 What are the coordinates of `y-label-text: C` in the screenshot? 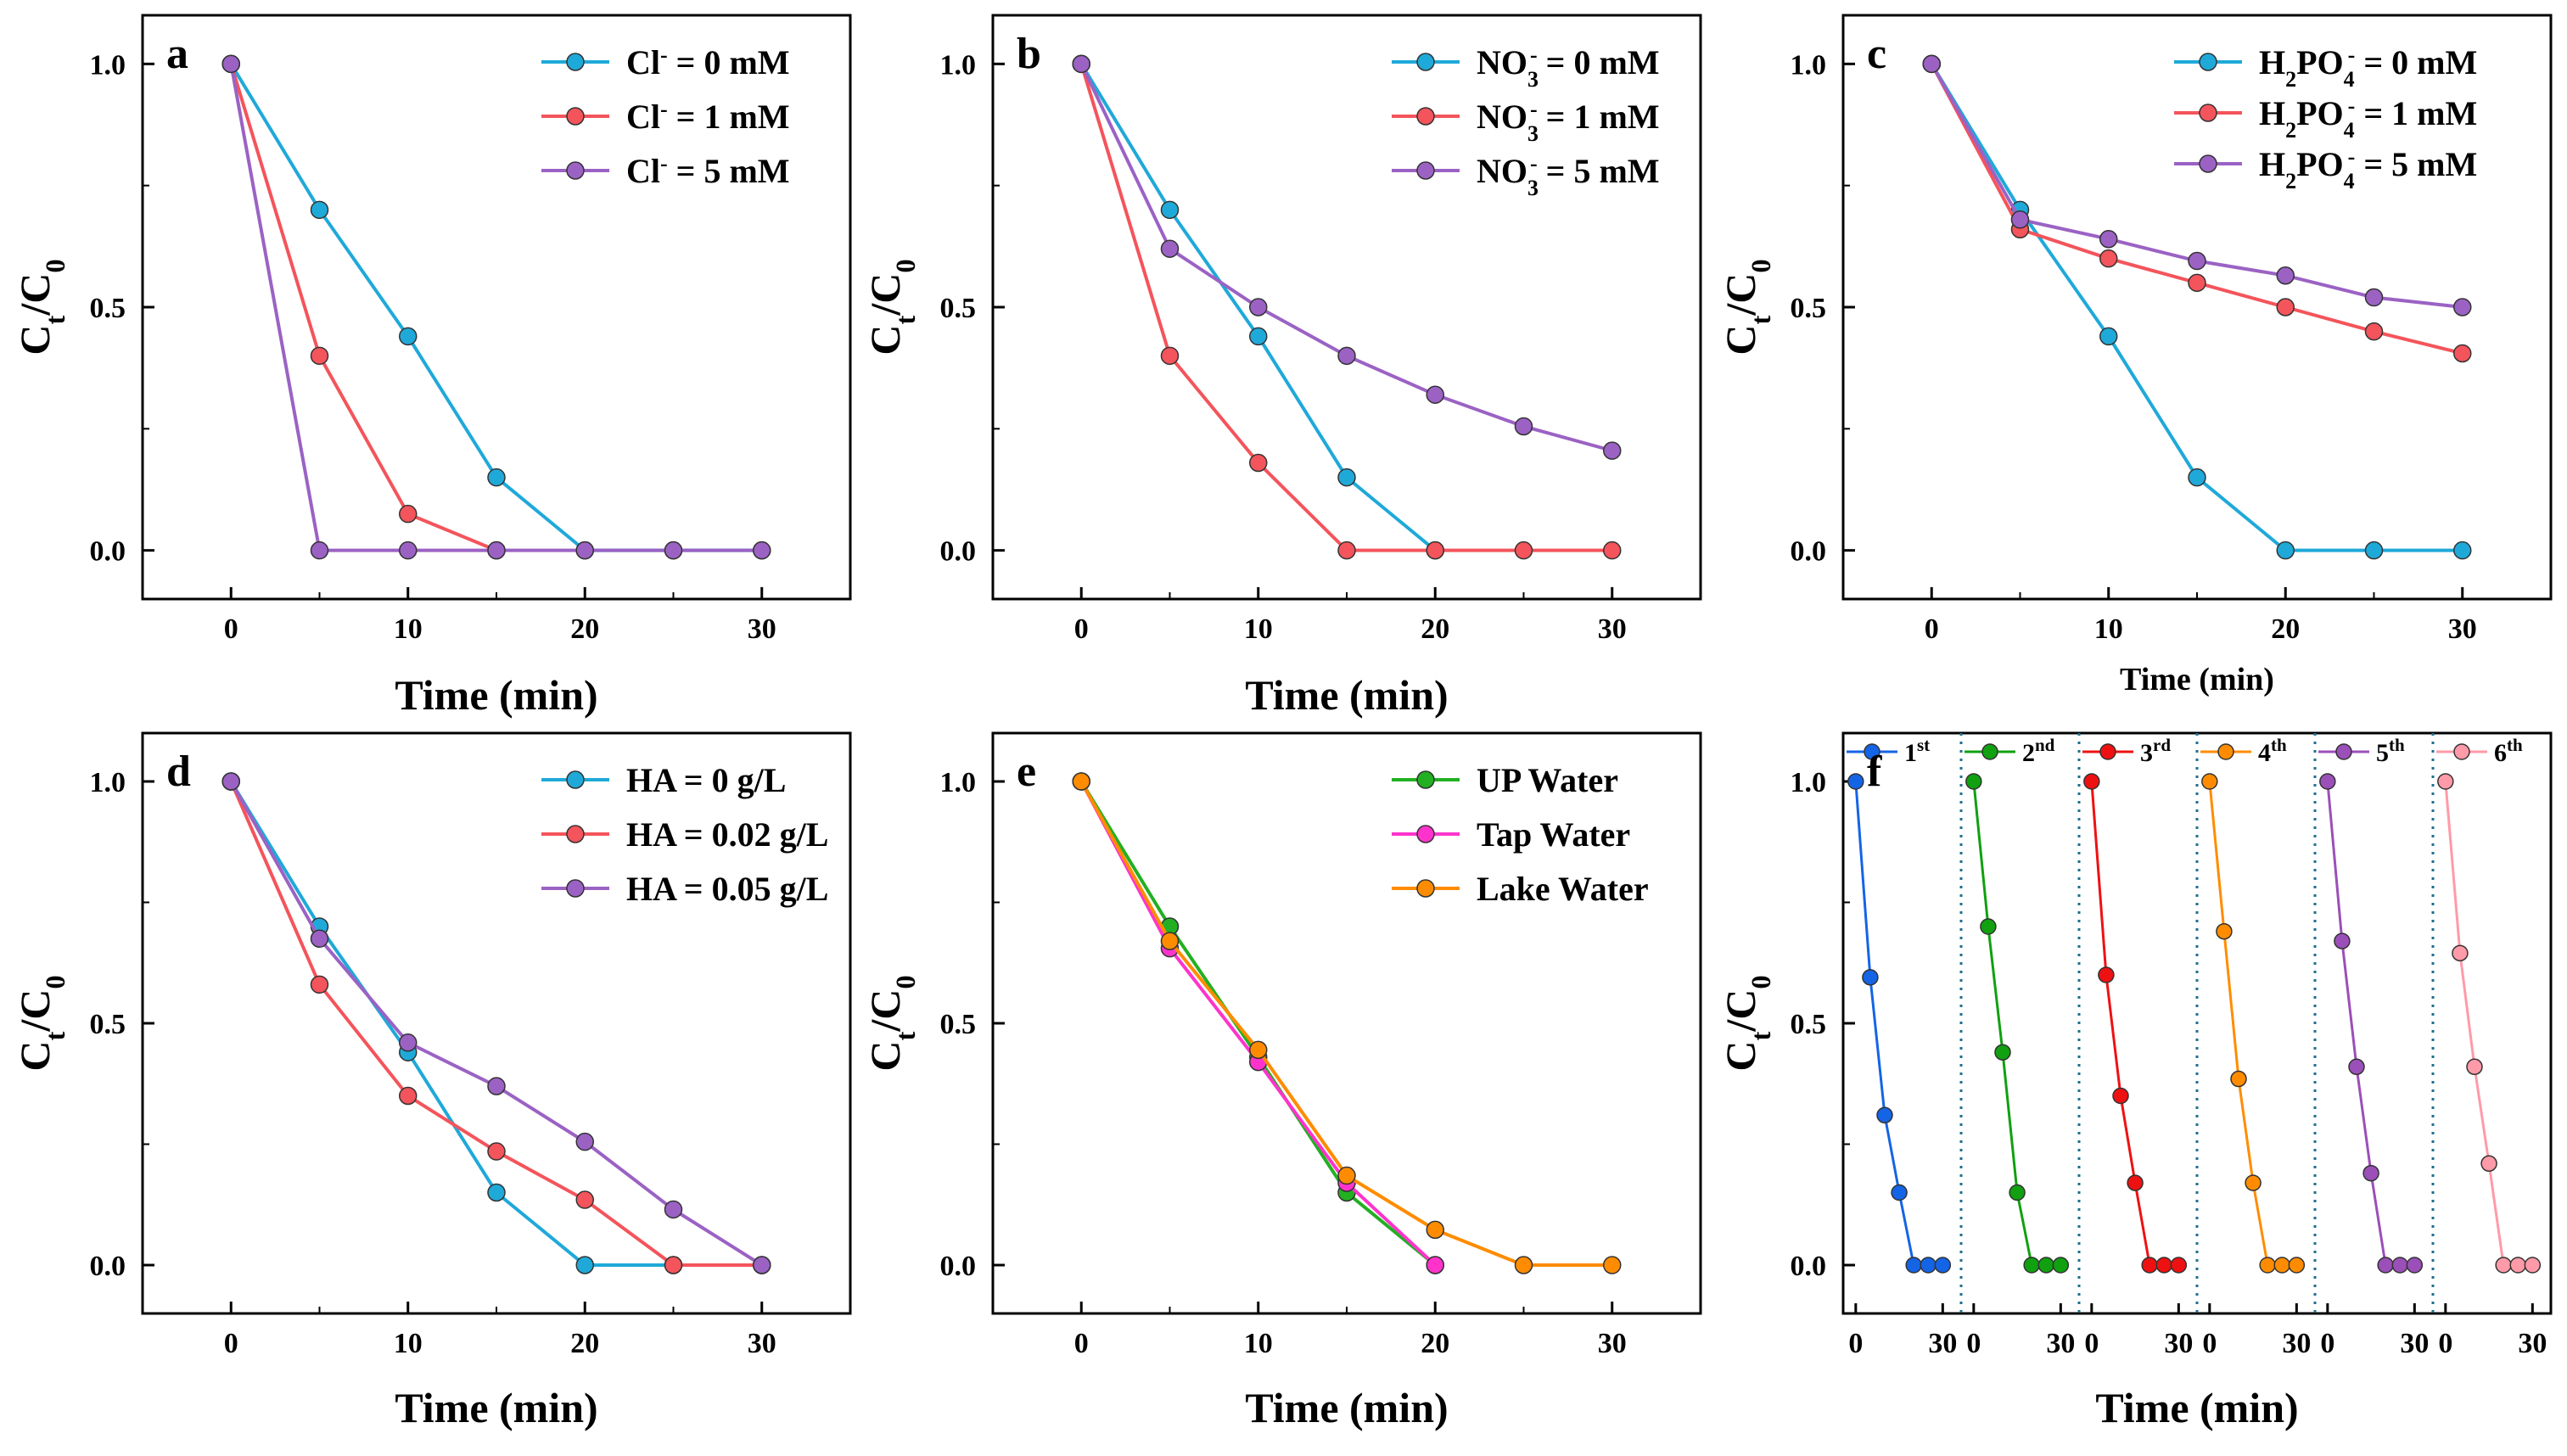 It's located at (885, 1055).